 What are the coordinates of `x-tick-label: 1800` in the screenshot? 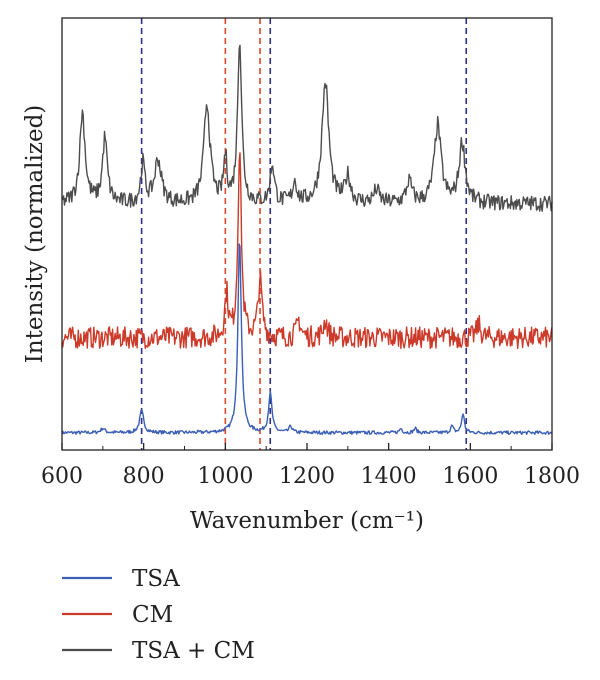 It's located at (552, 476).